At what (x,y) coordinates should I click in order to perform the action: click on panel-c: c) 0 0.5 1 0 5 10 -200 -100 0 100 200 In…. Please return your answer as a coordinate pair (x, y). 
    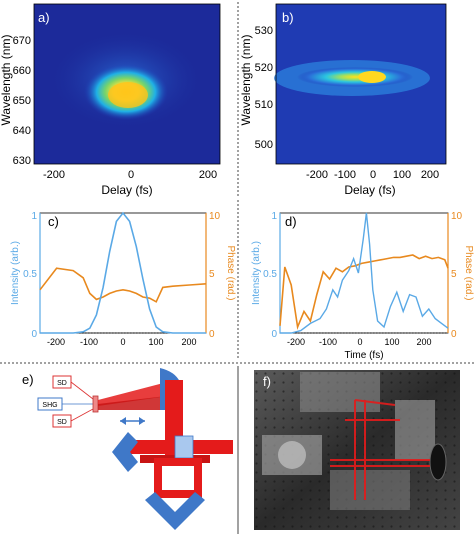
    Looking at the image, I should click on (123, 279).